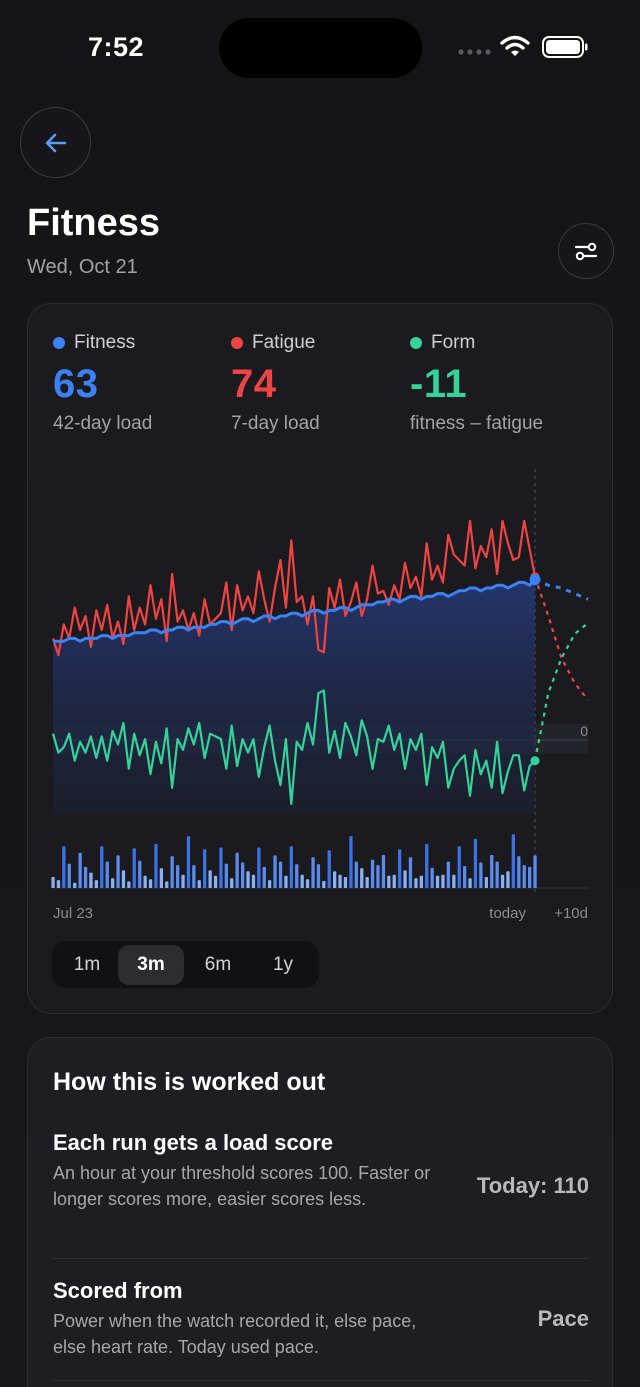 Image resolution: width=640 pixels, height=1387 pixels. Describe the element at coordinates (284, 342) in the screenshot. I see `metric-fatigue-label: Fatigue` at that location.